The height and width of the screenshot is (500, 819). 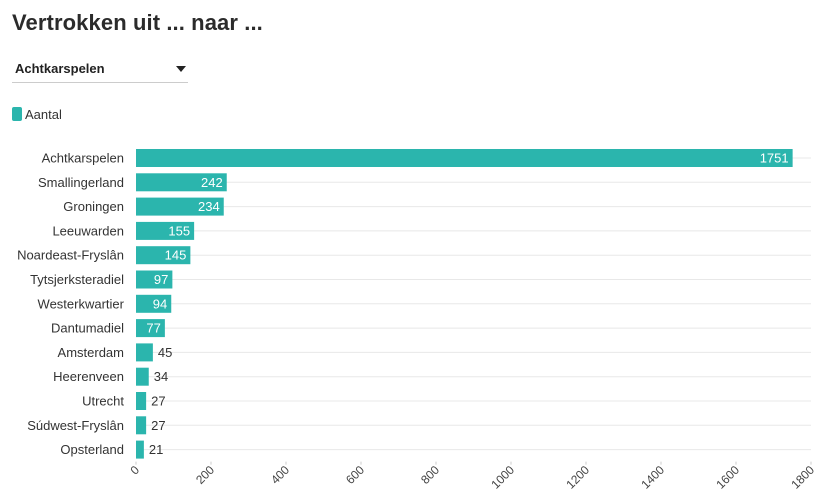 I want to click on legend: Aantal, so click(x=37, y=114).